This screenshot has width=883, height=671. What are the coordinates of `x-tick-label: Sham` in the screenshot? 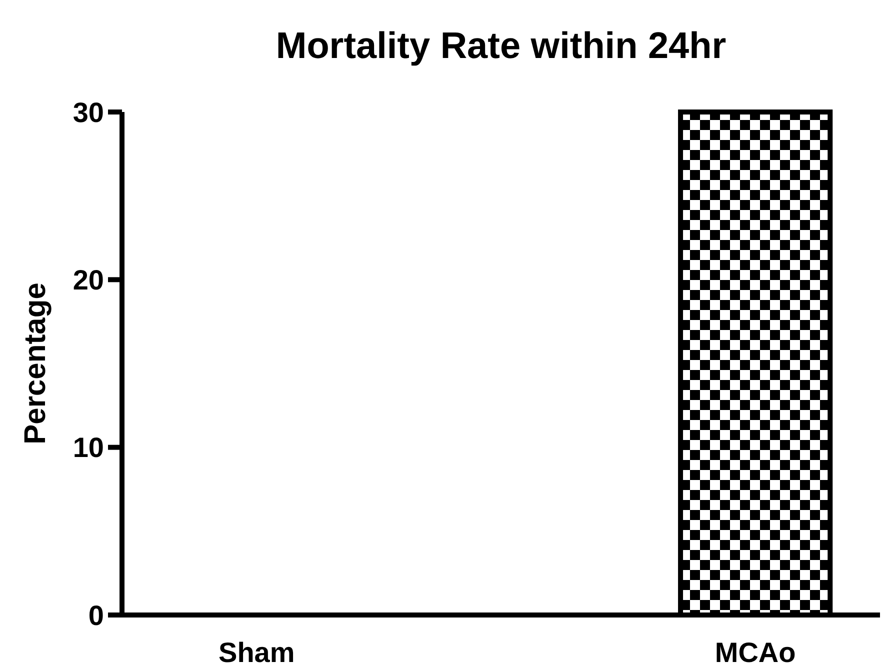 It's located at (256, 652).